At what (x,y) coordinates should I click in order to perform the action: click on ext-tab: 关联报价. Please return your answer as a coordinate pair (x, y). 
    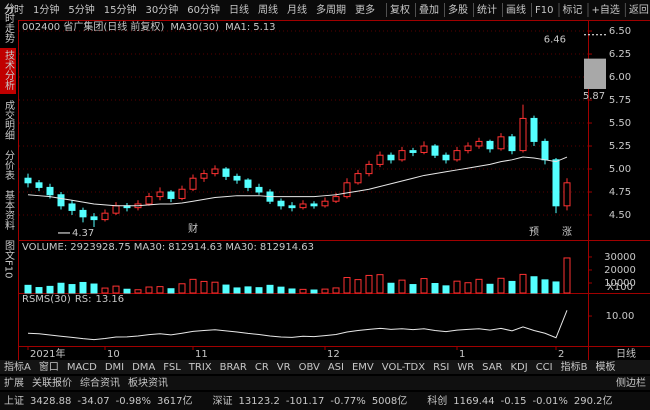
    Looking at the image, I should click on (52, 382).